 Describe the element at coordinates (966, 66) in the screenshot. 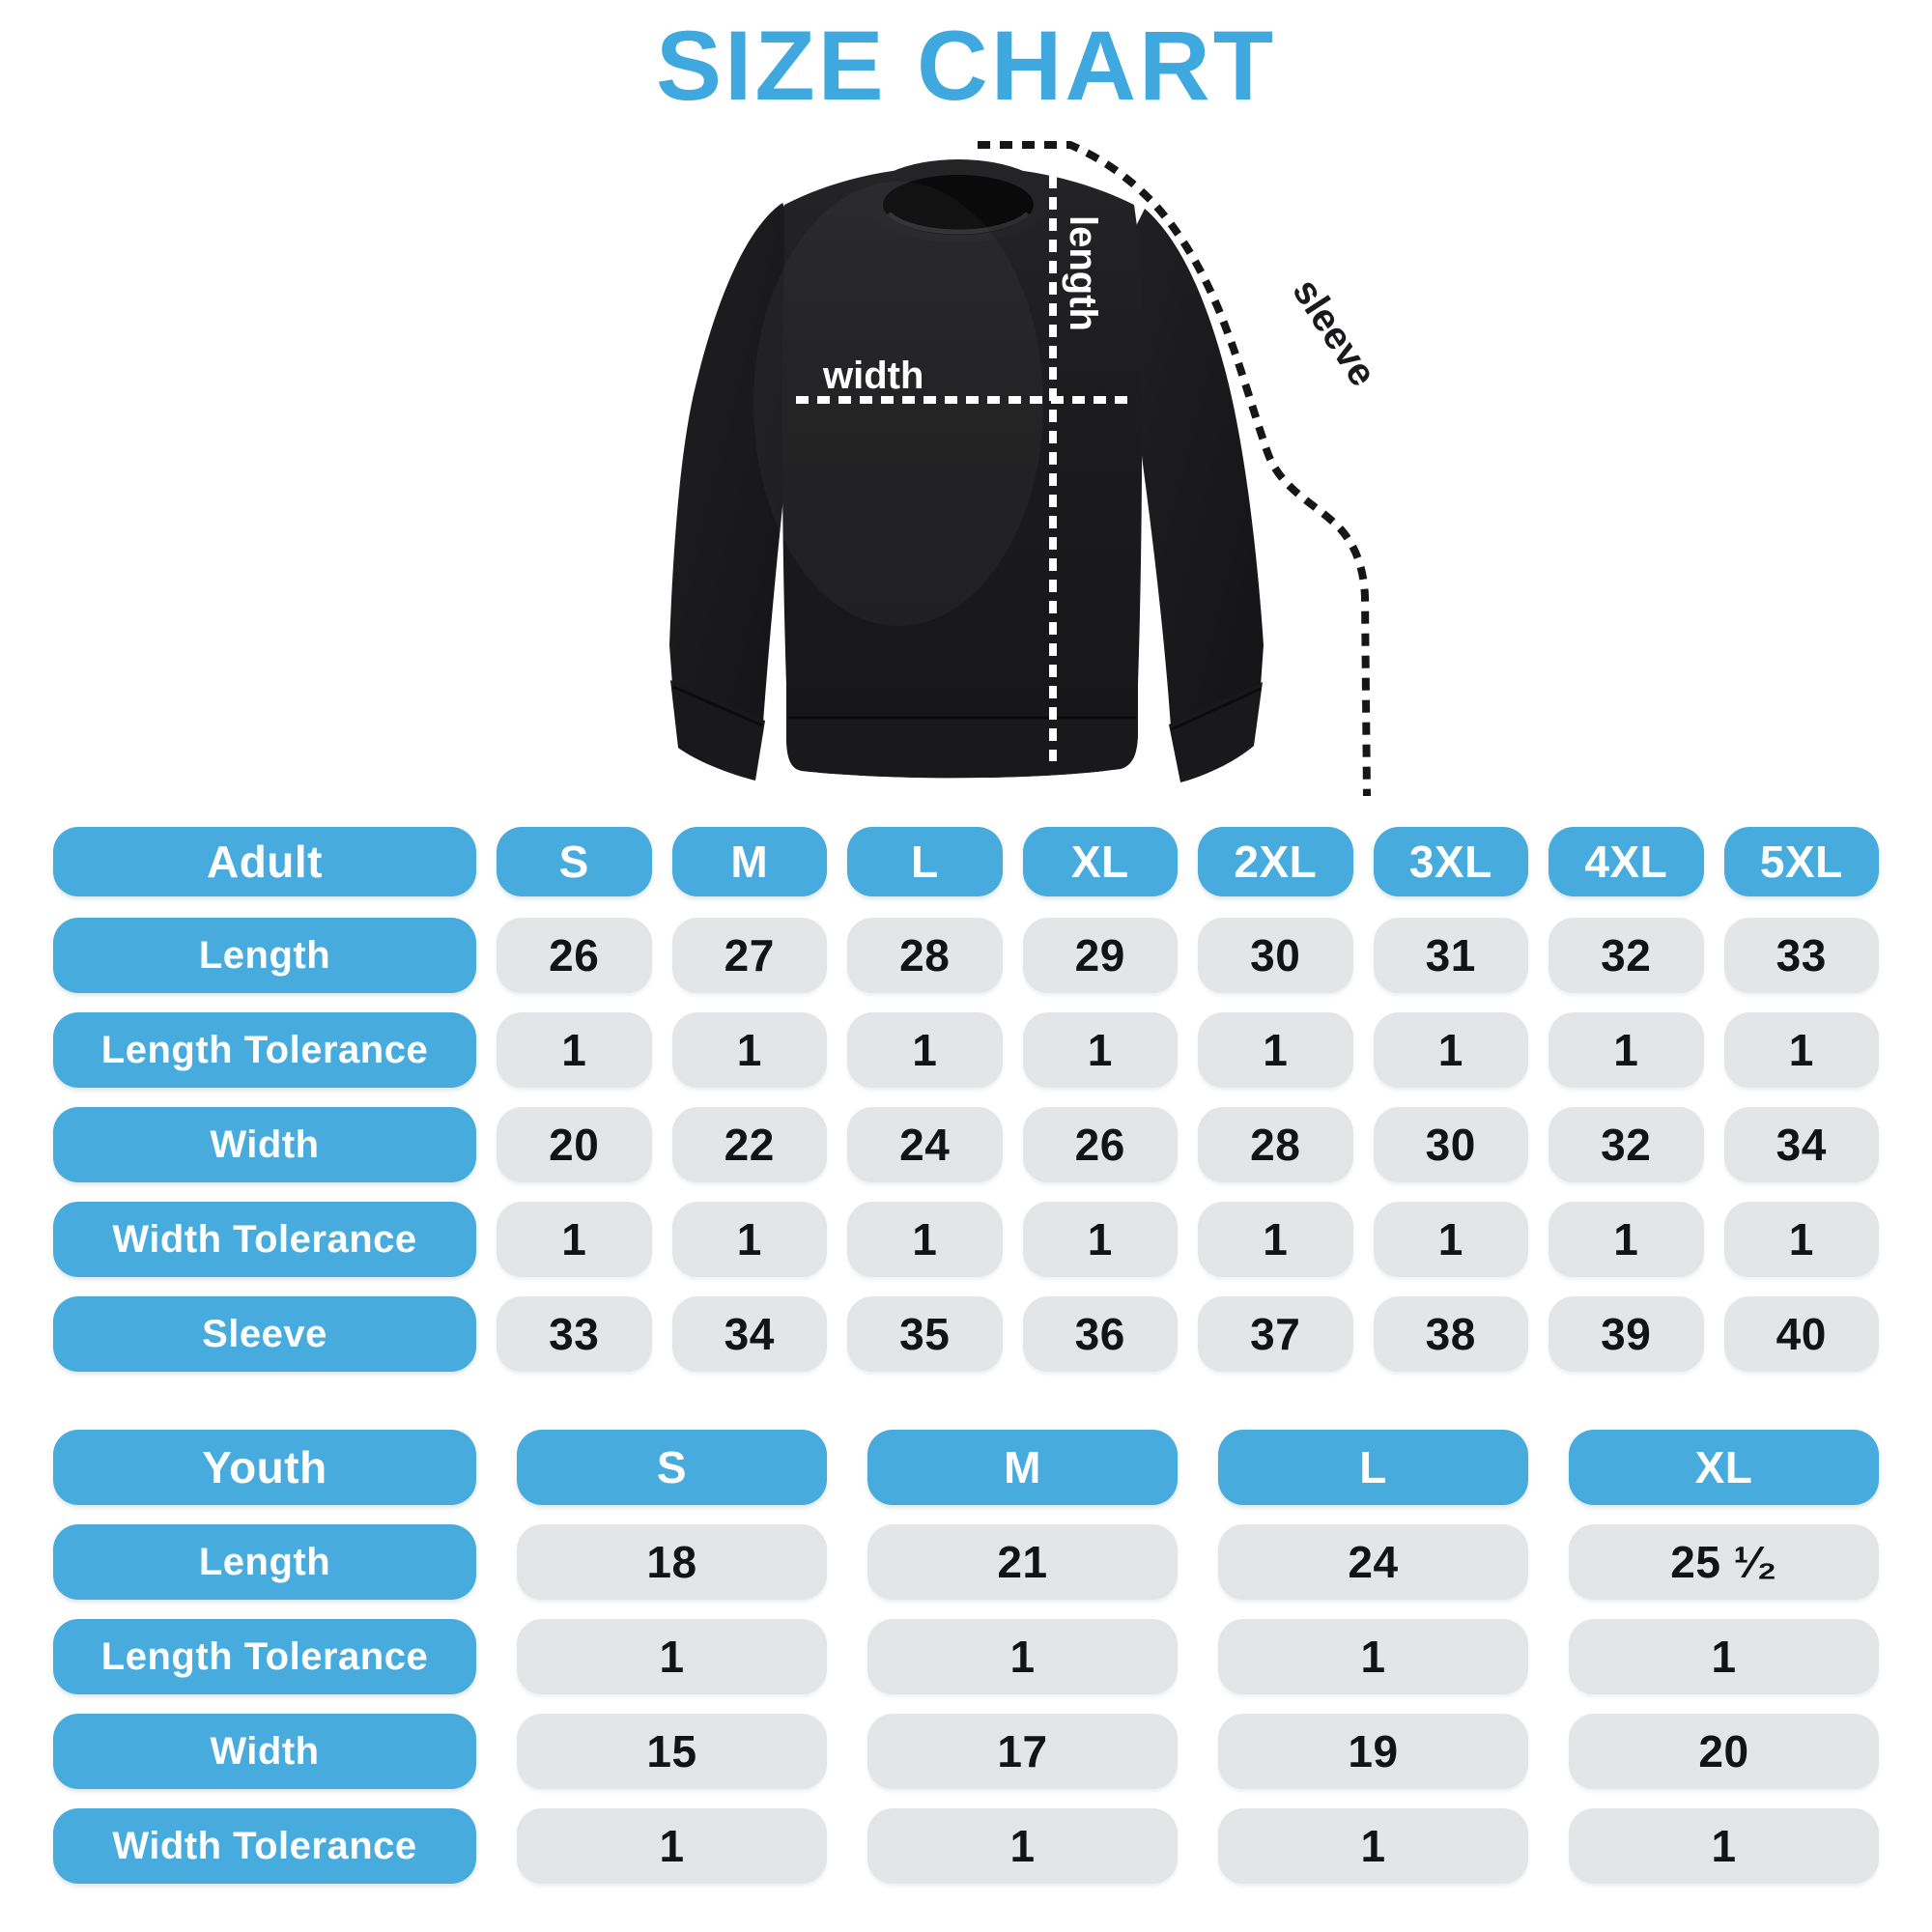

I see `page-title: SIZE CHART` at that location.